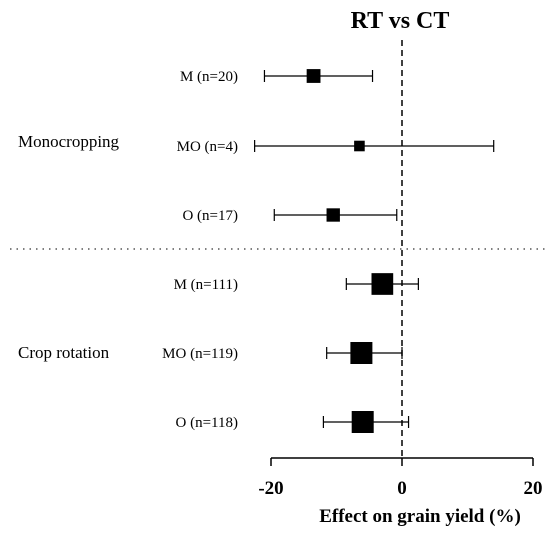 Image resolution: width=550 pixels, height=535 pixels. What do you see at coordinates (209, 77) in the screenshot?
I see `row-label: M (n=20)` at bounding box center [209, 77].